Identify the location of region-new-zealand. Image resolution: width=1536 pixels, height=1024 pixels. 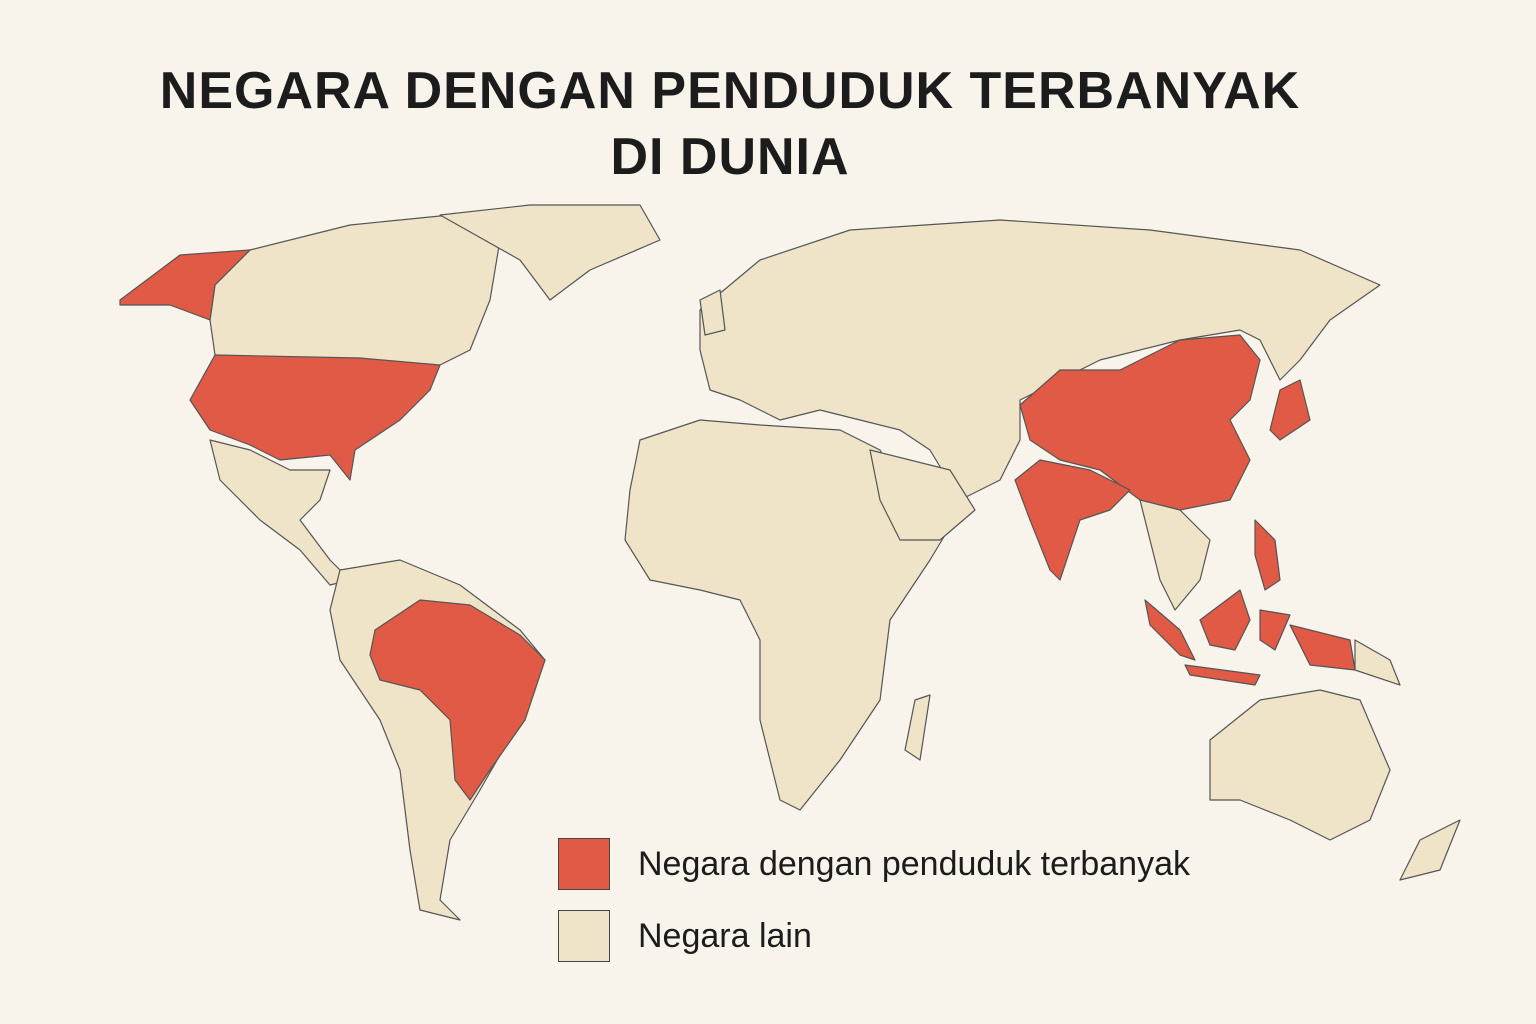
(1430, 850).